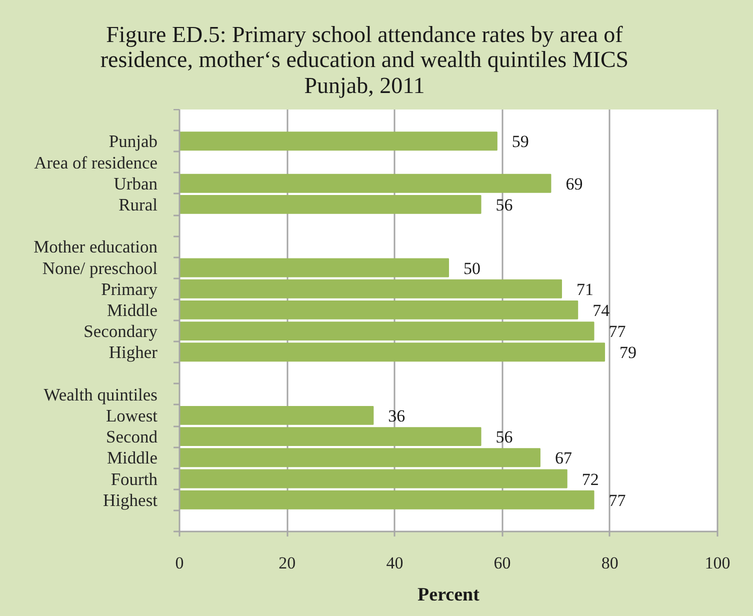  Describe the element at coordinates (601, 310) in the screenshot. I see `data-label: 74` at that location.